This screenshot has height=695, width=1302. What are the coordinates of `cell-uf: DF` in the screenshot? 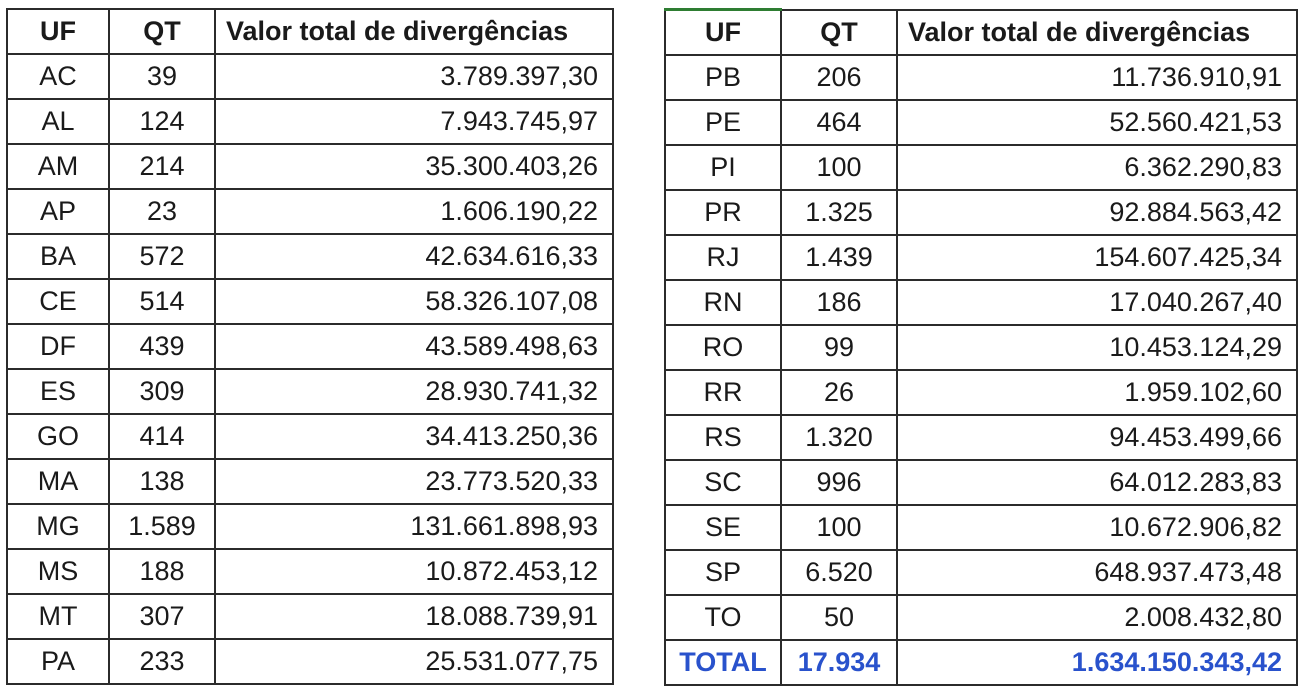 It's located at (58, 346).